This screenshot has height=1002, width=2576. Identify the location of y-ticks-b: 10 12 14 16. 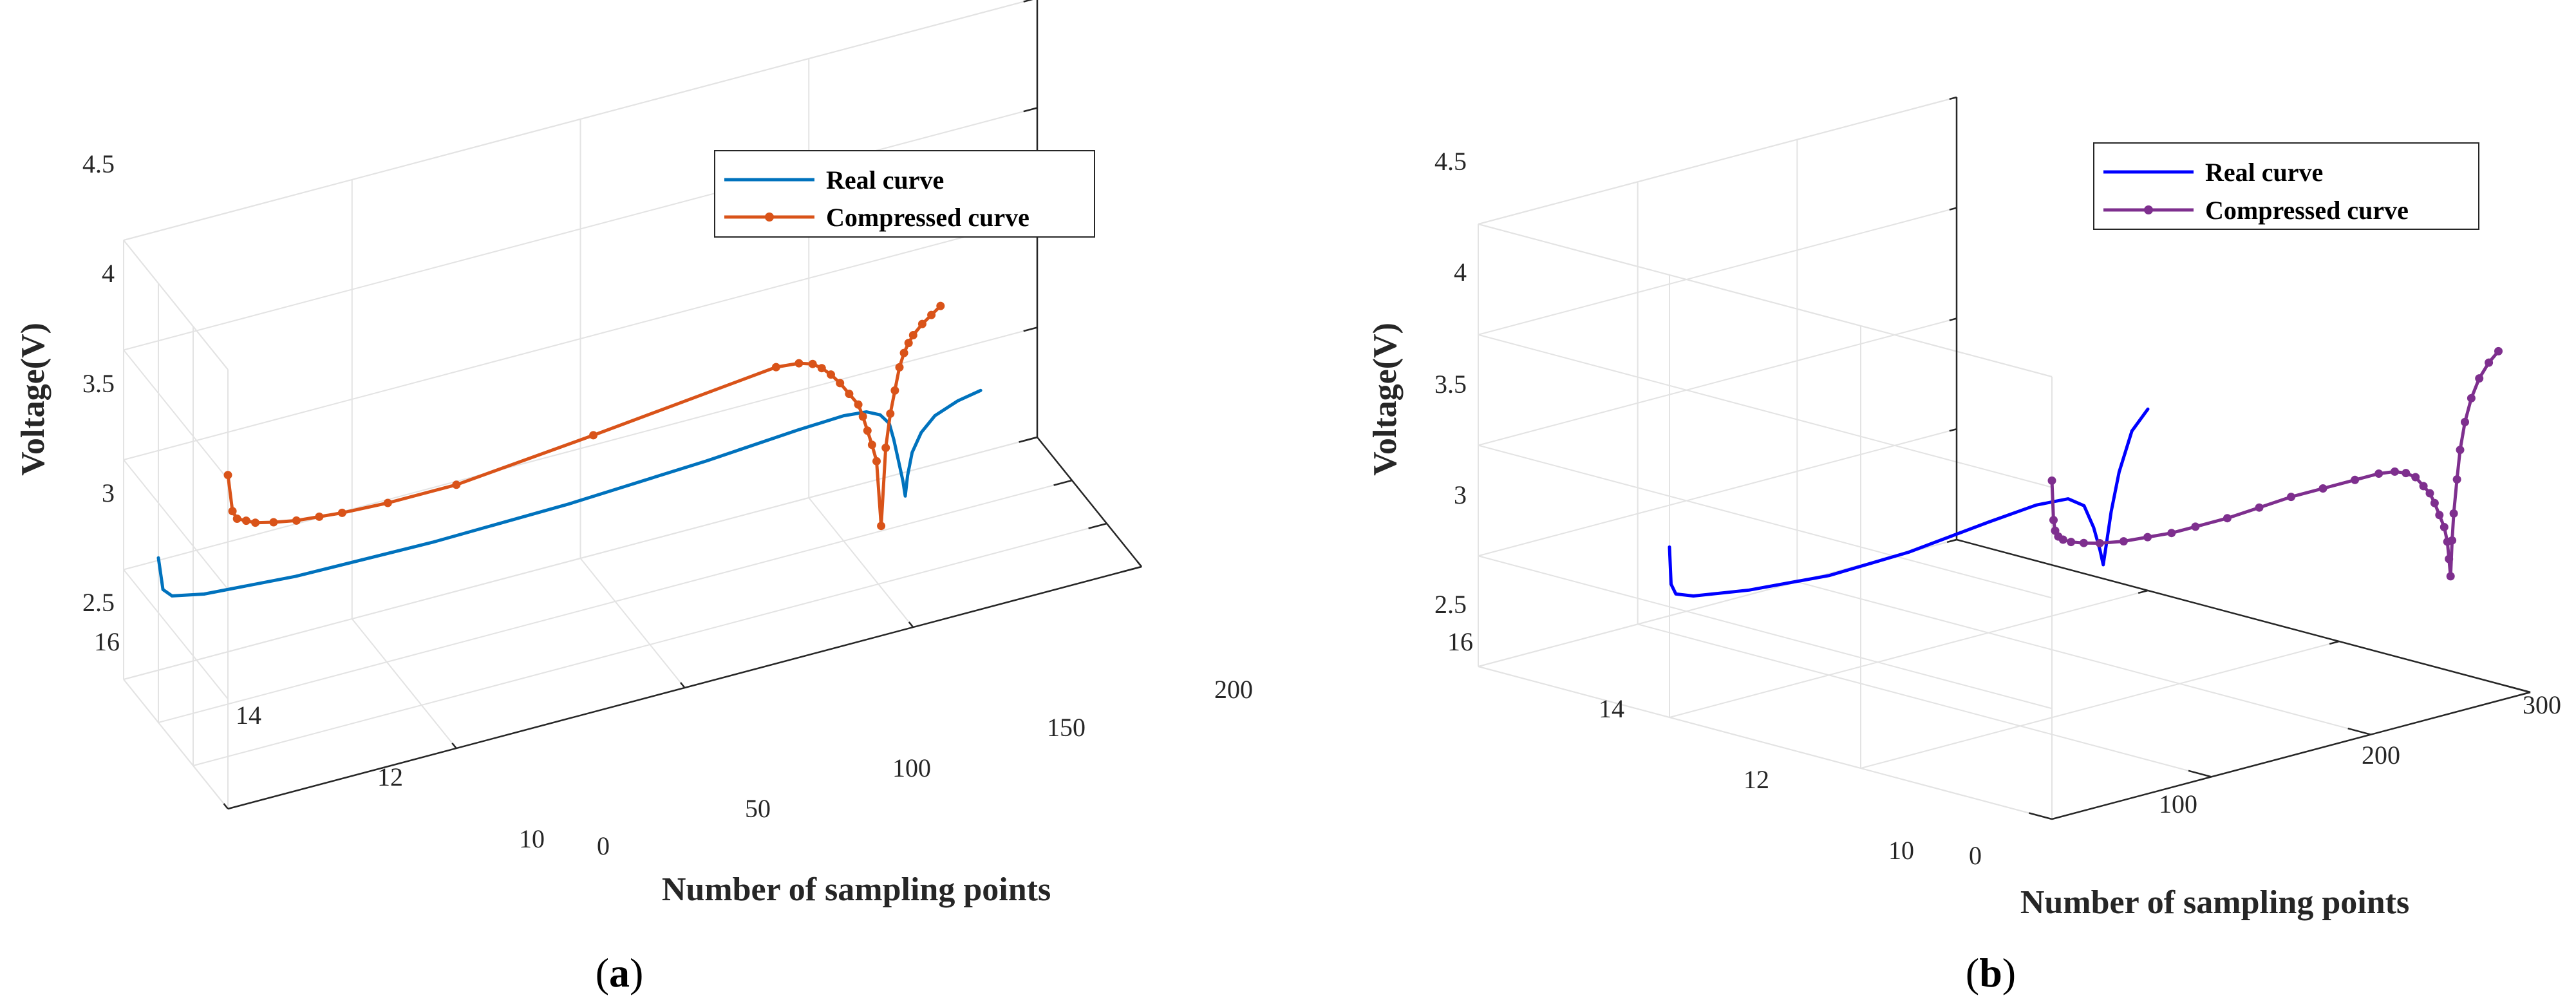
(1680, 746).